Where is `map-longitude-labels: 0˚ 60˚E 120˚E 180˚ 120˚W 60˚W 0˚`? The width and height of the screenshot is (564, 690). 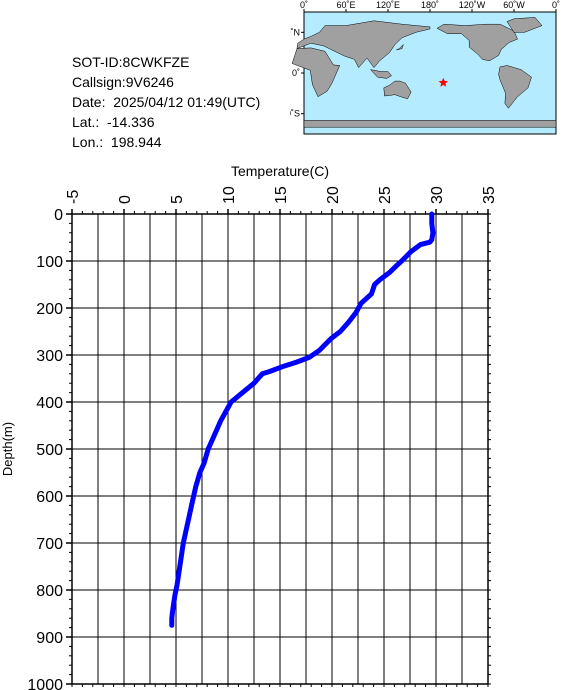
map-longitude-labels: 0˚ 60˚E 120˚E 180˚ 120˚W 60˚W 0˚ is located at coordinates (430, 6).